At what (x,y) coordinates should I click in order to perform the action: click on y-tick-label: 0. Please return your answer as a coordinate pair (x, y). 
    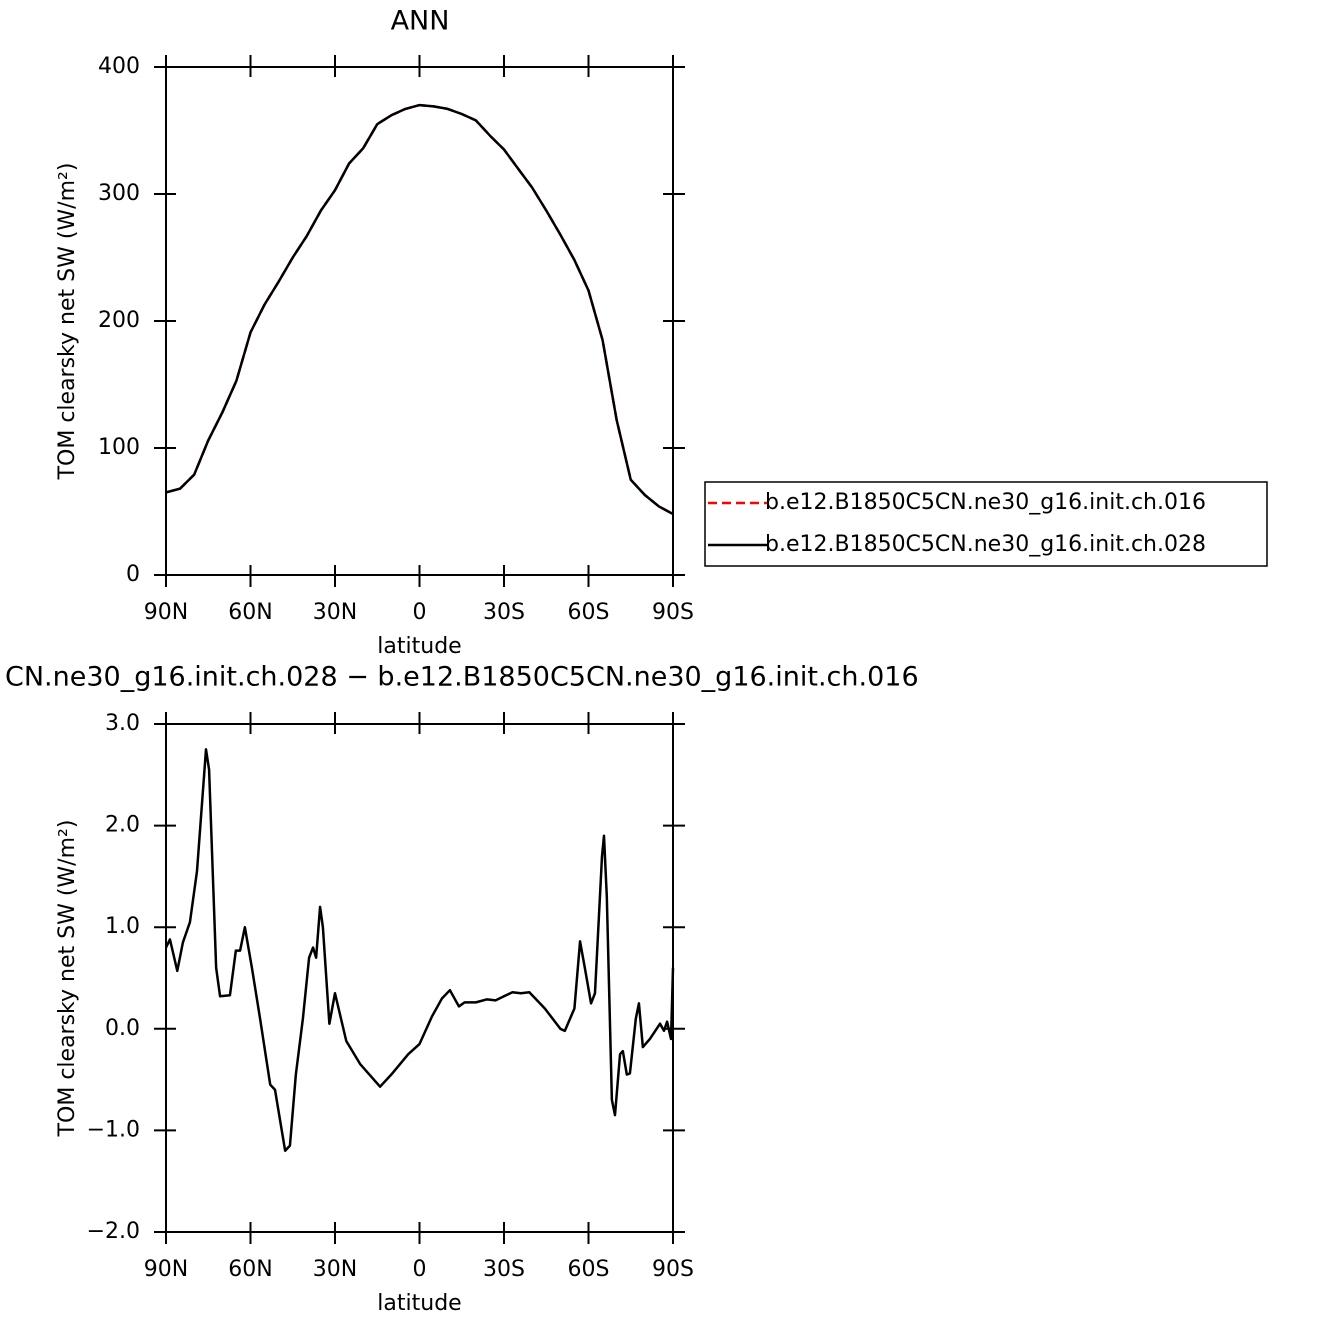
    Looking at the image, I should click on (133, 574).